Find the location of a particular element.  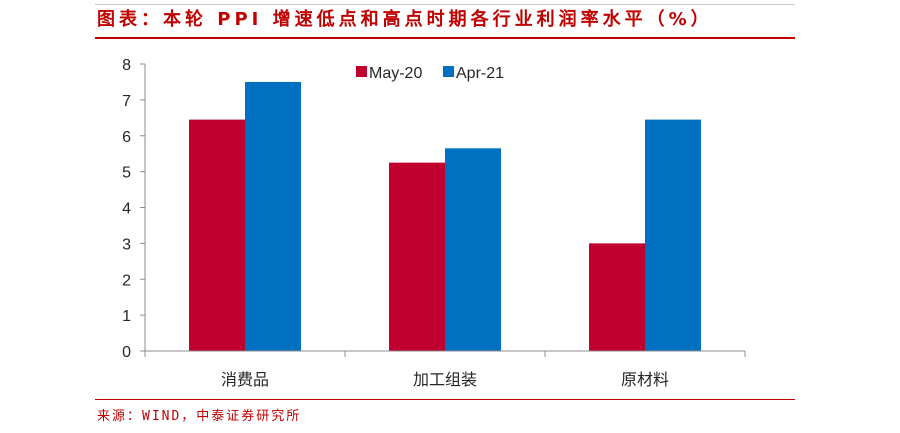

category-labels: 消费品 加工组装 原材料 is located at coordinates (445, 380).